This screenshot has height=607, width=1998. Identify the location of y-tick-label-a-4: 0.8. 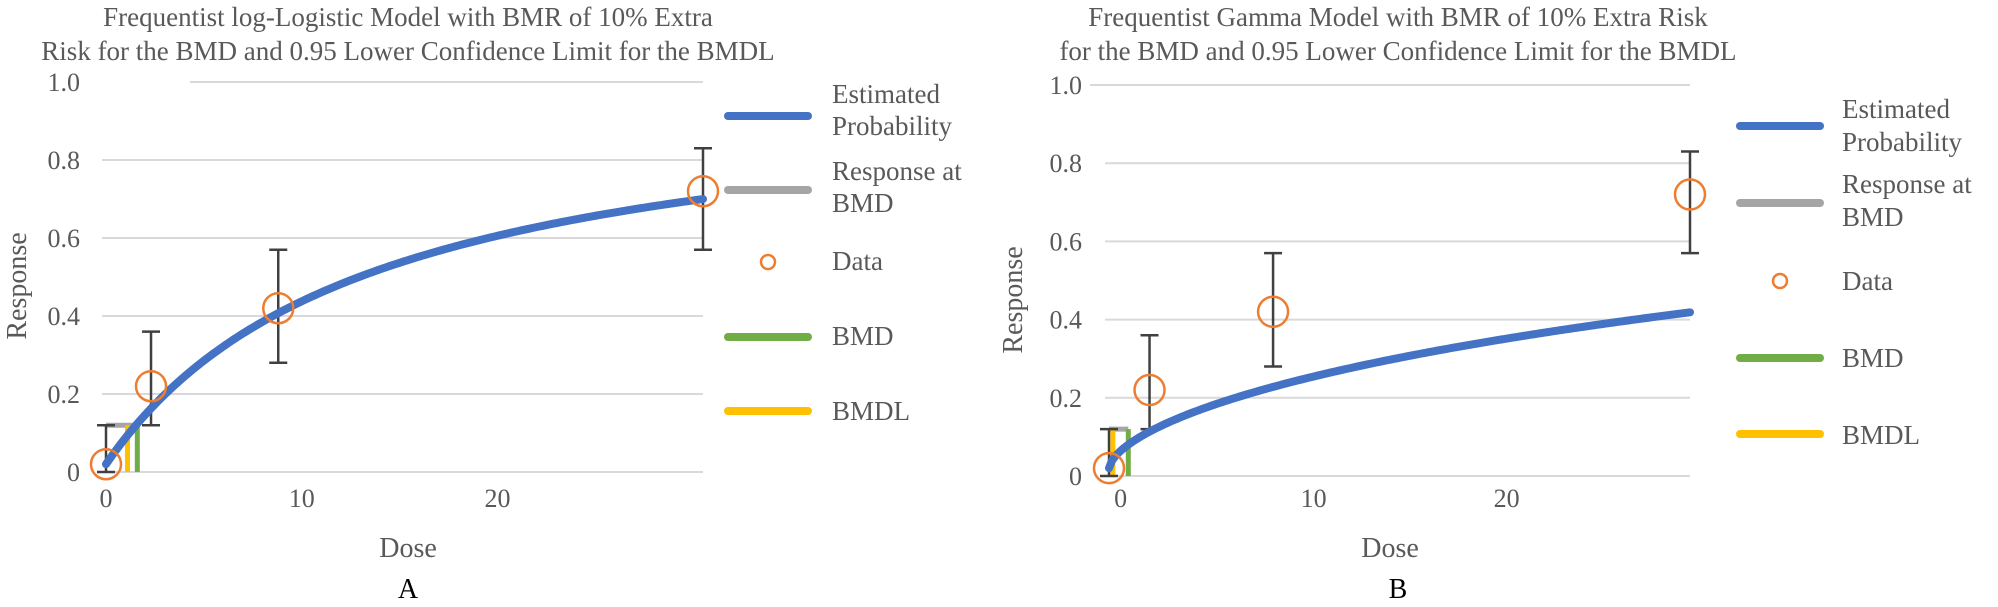
(64, 160).